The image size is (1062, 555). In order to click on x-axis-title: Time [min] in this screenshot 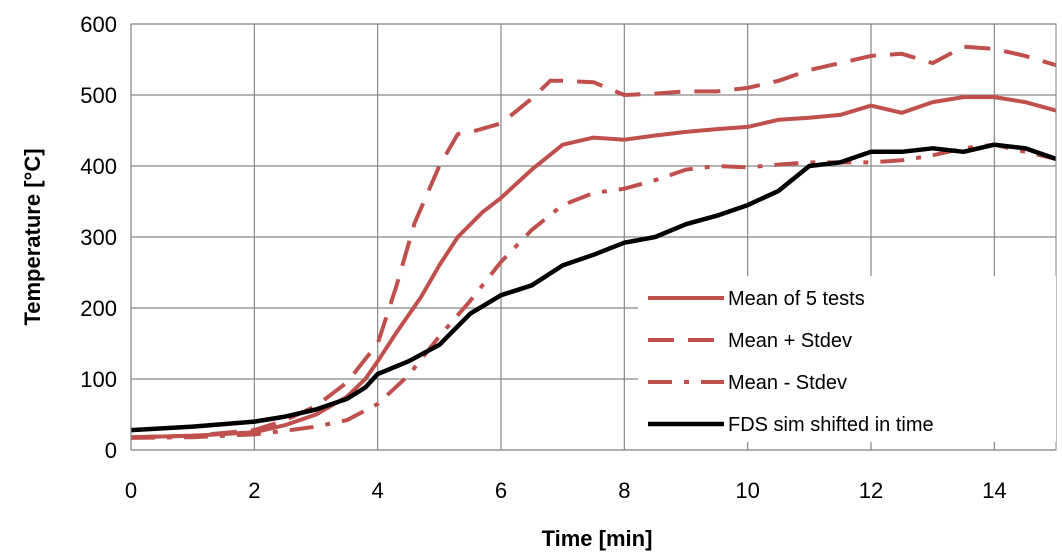, I will do `click(597, 538)`.